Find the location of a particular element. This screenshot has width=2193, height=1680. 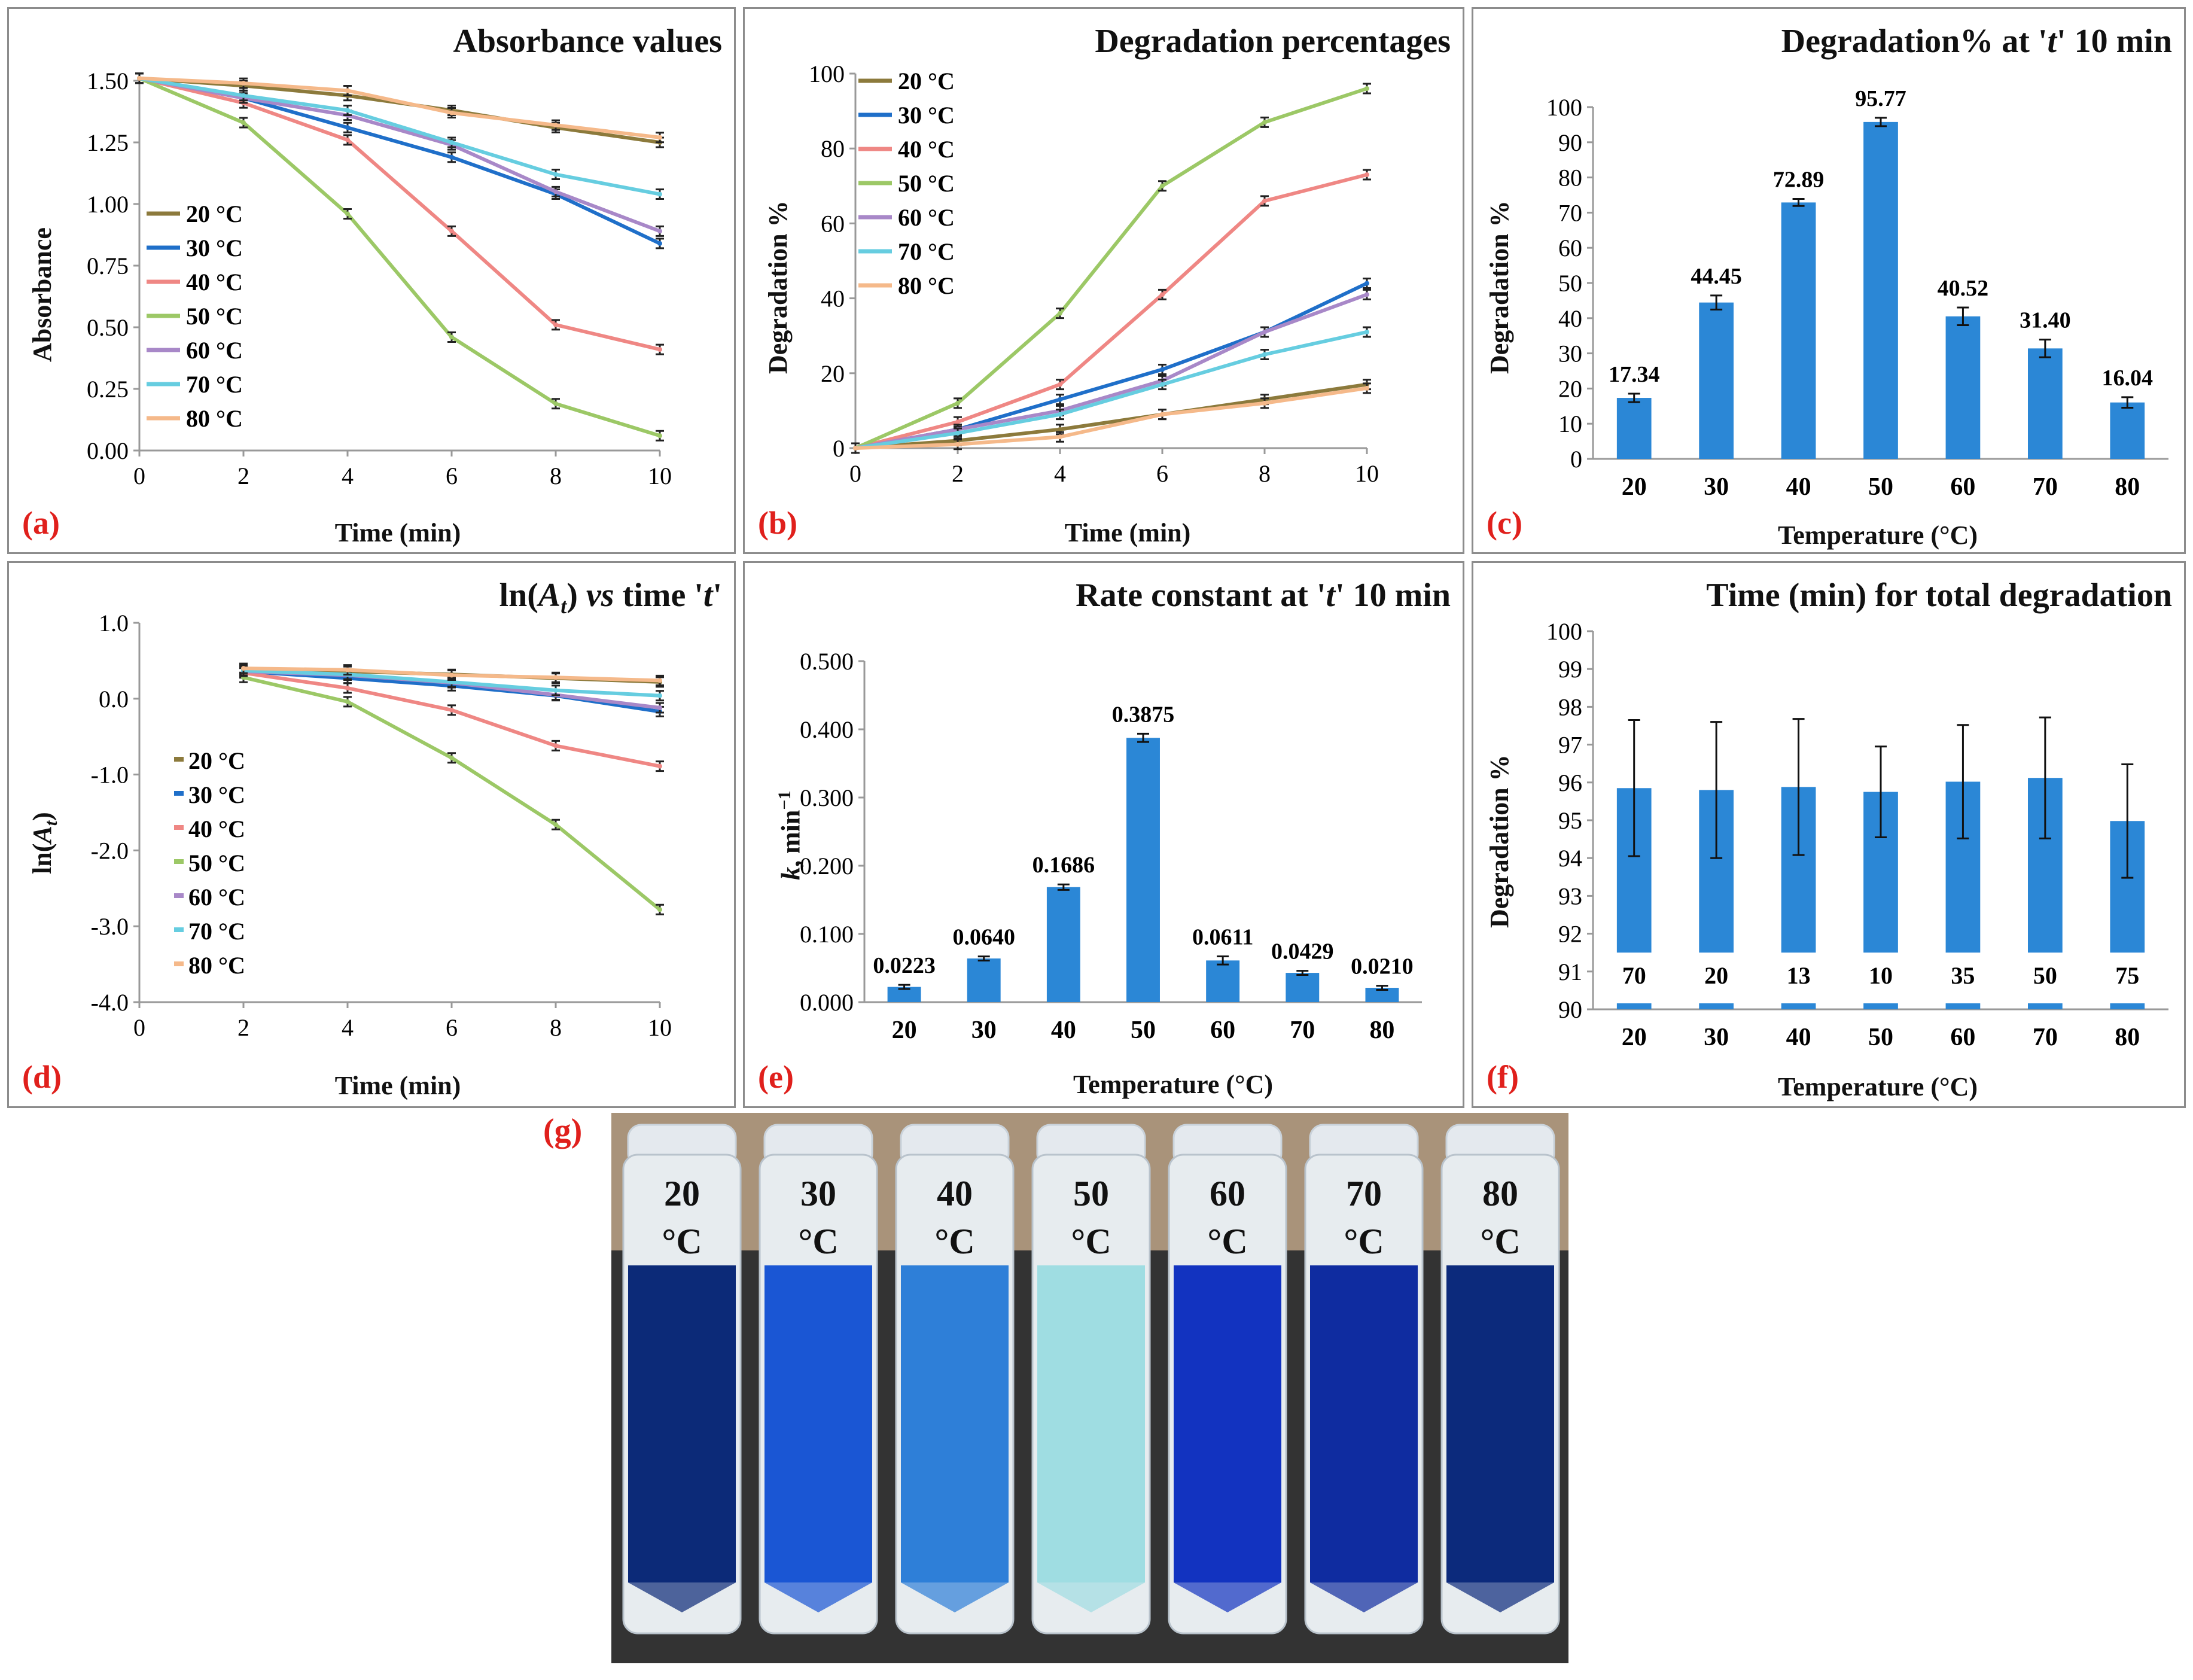

chart-e-ylabel: k, min−1 is located at coordinates (790, 835).